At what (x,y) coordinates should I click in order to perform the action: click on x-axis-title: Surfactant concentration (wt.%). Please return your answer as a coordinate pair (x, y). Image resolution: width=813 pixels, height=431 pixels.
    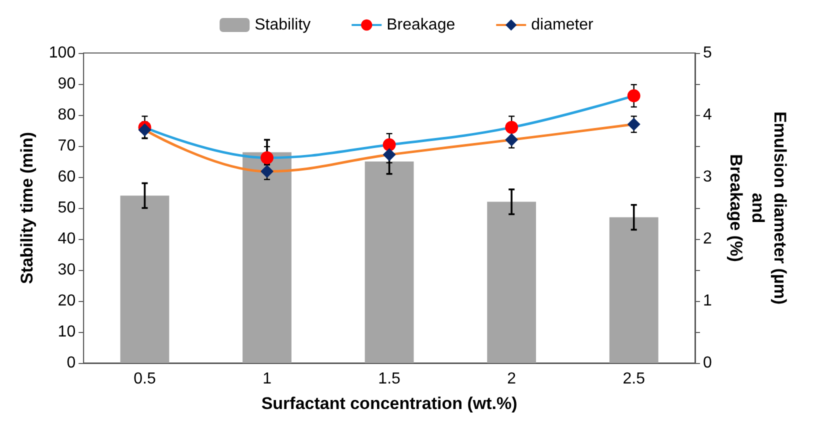
    Looking at the image, I should click on (389, 403).